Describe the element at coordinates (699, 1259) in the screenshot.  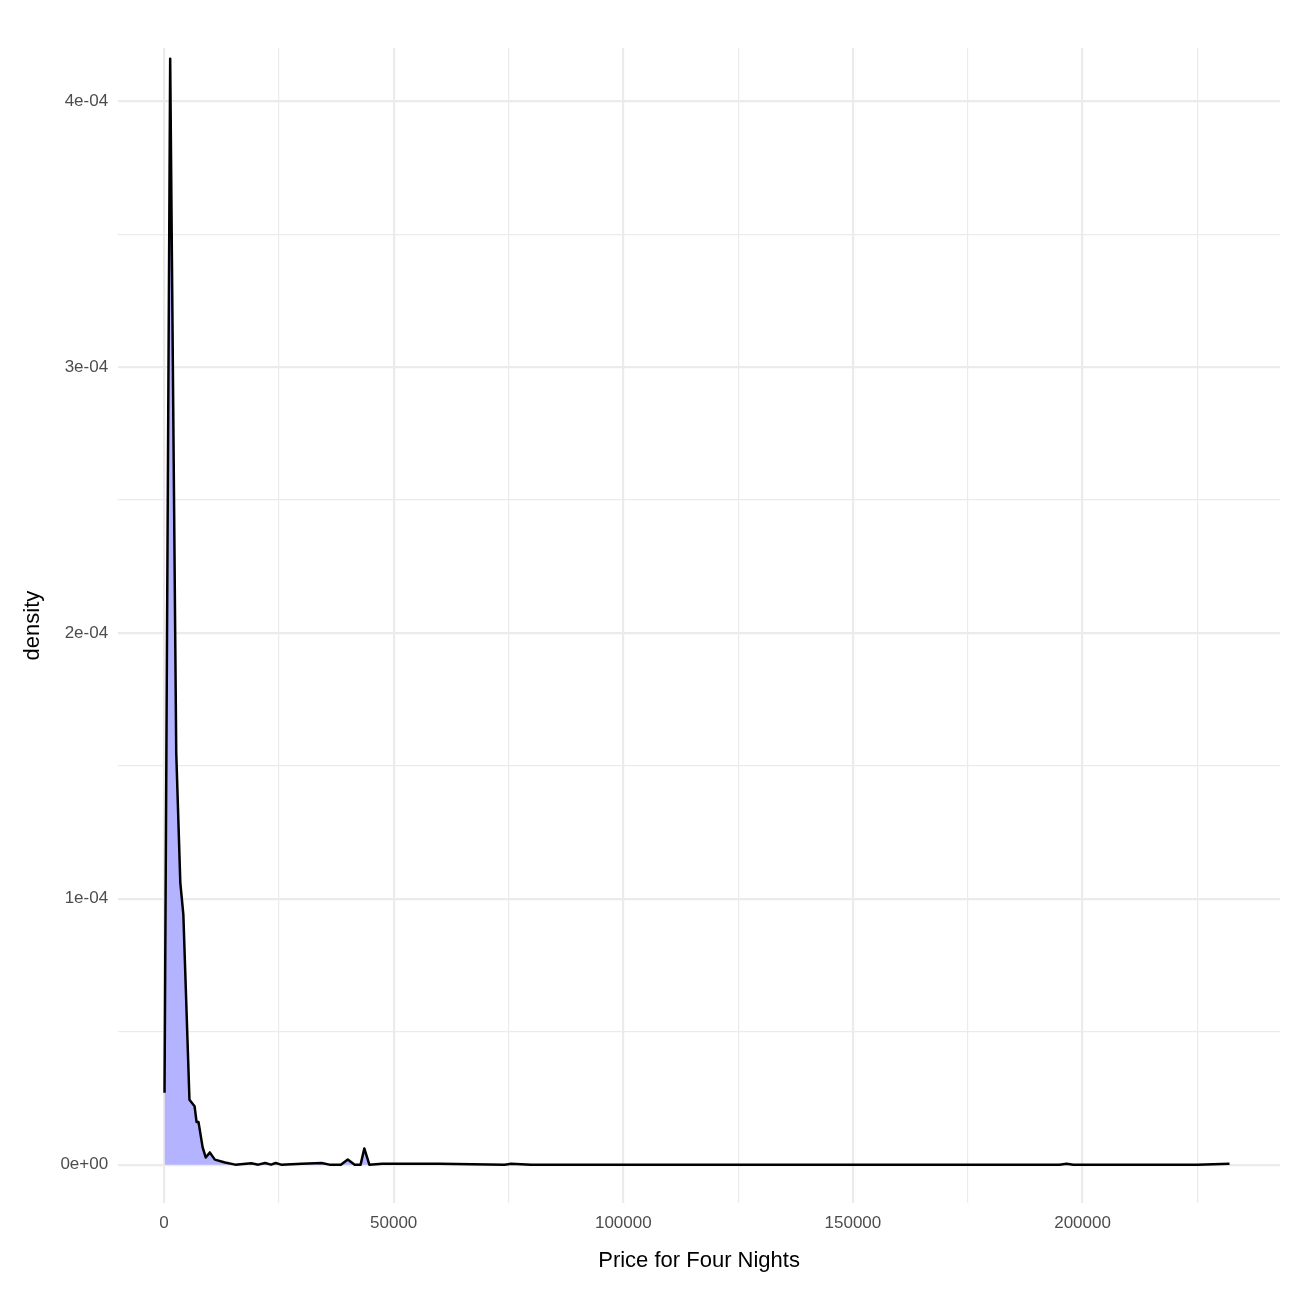
I see `x-axis-title: Price for Four Nights` at that location.